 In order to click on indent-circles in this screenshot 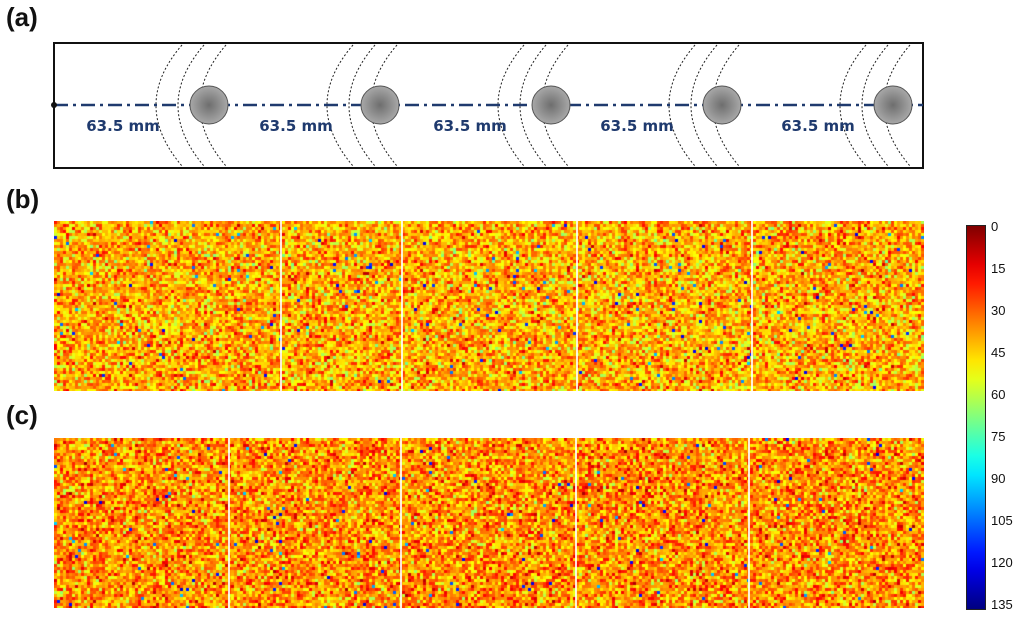, I will do `click(551, 105)`.